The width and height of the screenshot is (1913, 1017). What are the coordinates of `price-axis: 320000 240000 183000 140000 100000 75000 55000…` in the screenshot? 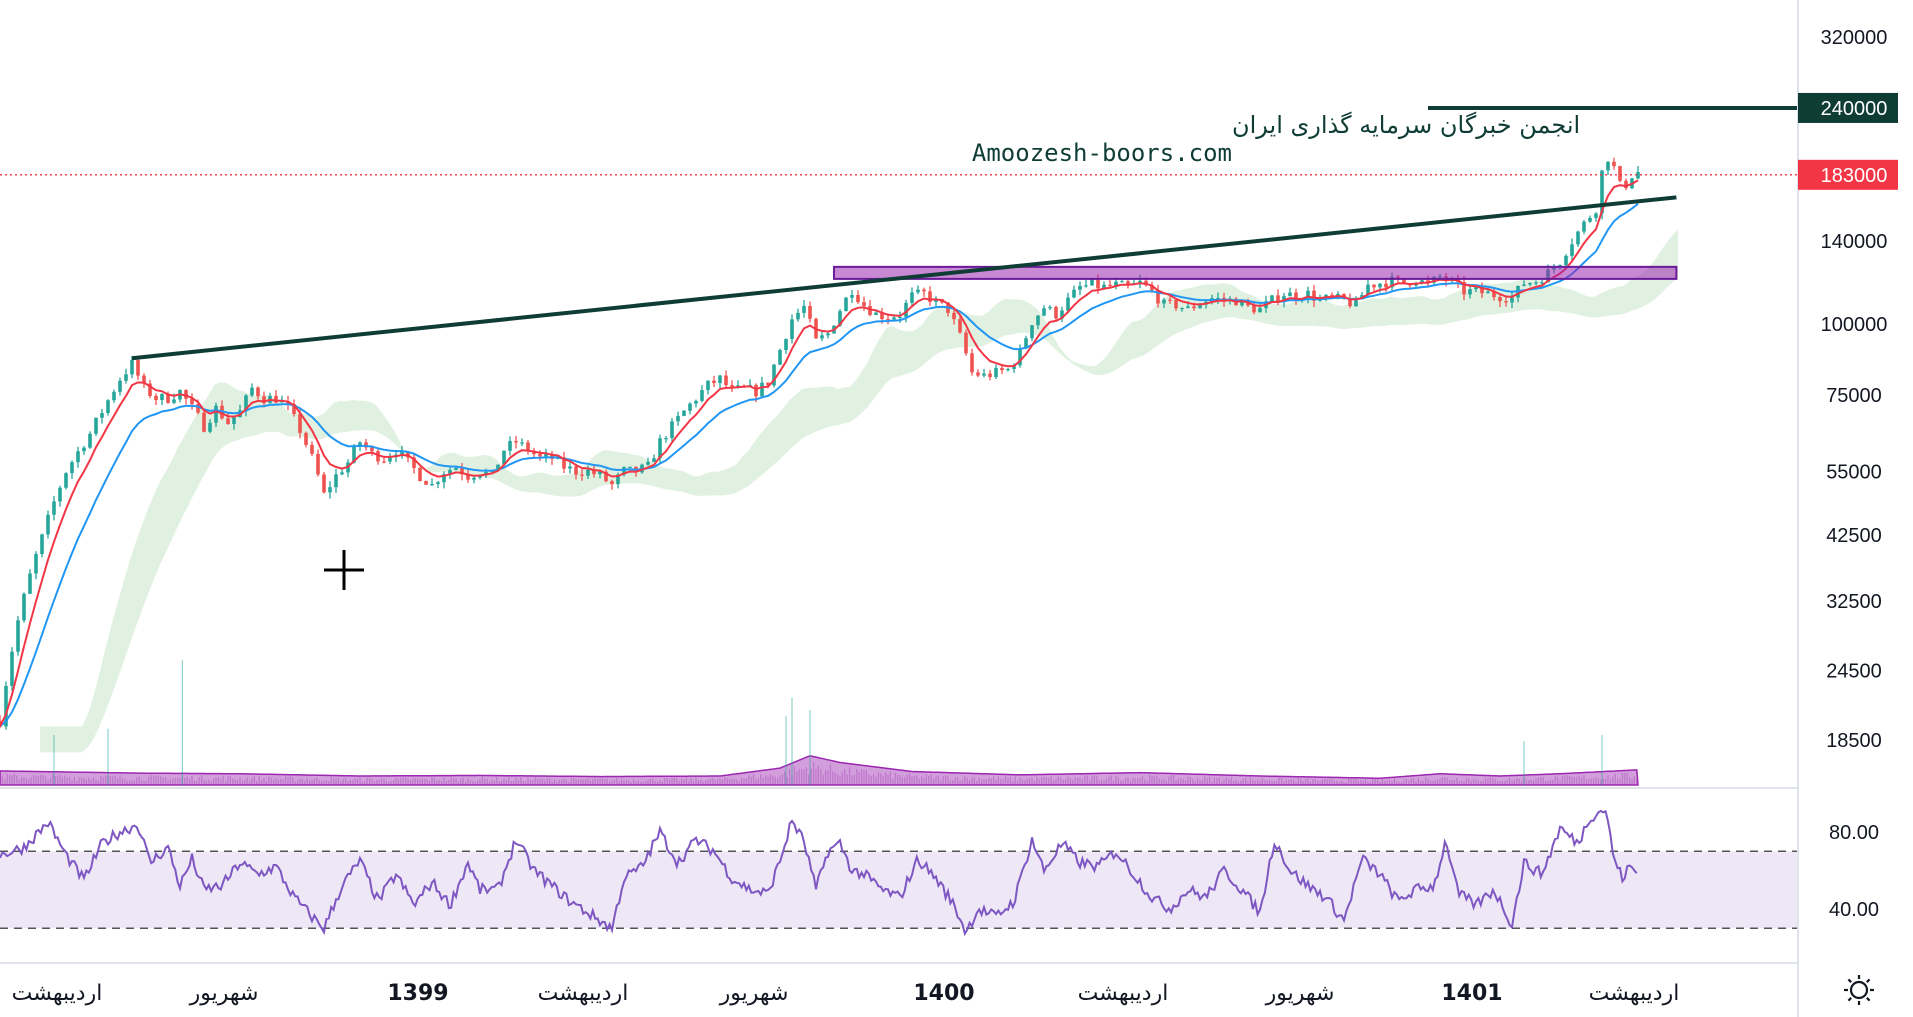 It's located at (1848, 389).